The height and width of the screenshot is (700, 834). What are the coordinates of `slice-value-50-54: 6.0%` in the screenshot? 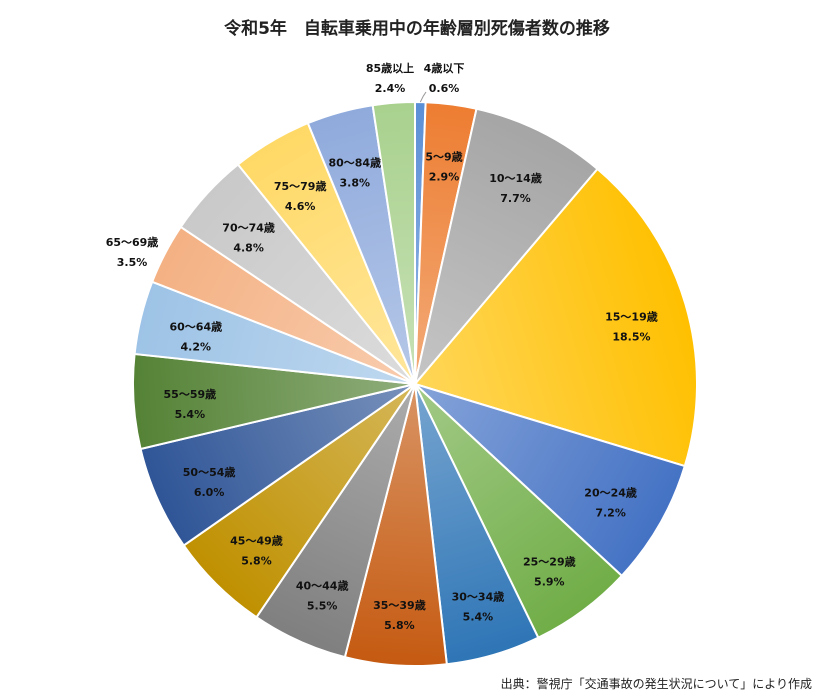 It's located at (209, 492).